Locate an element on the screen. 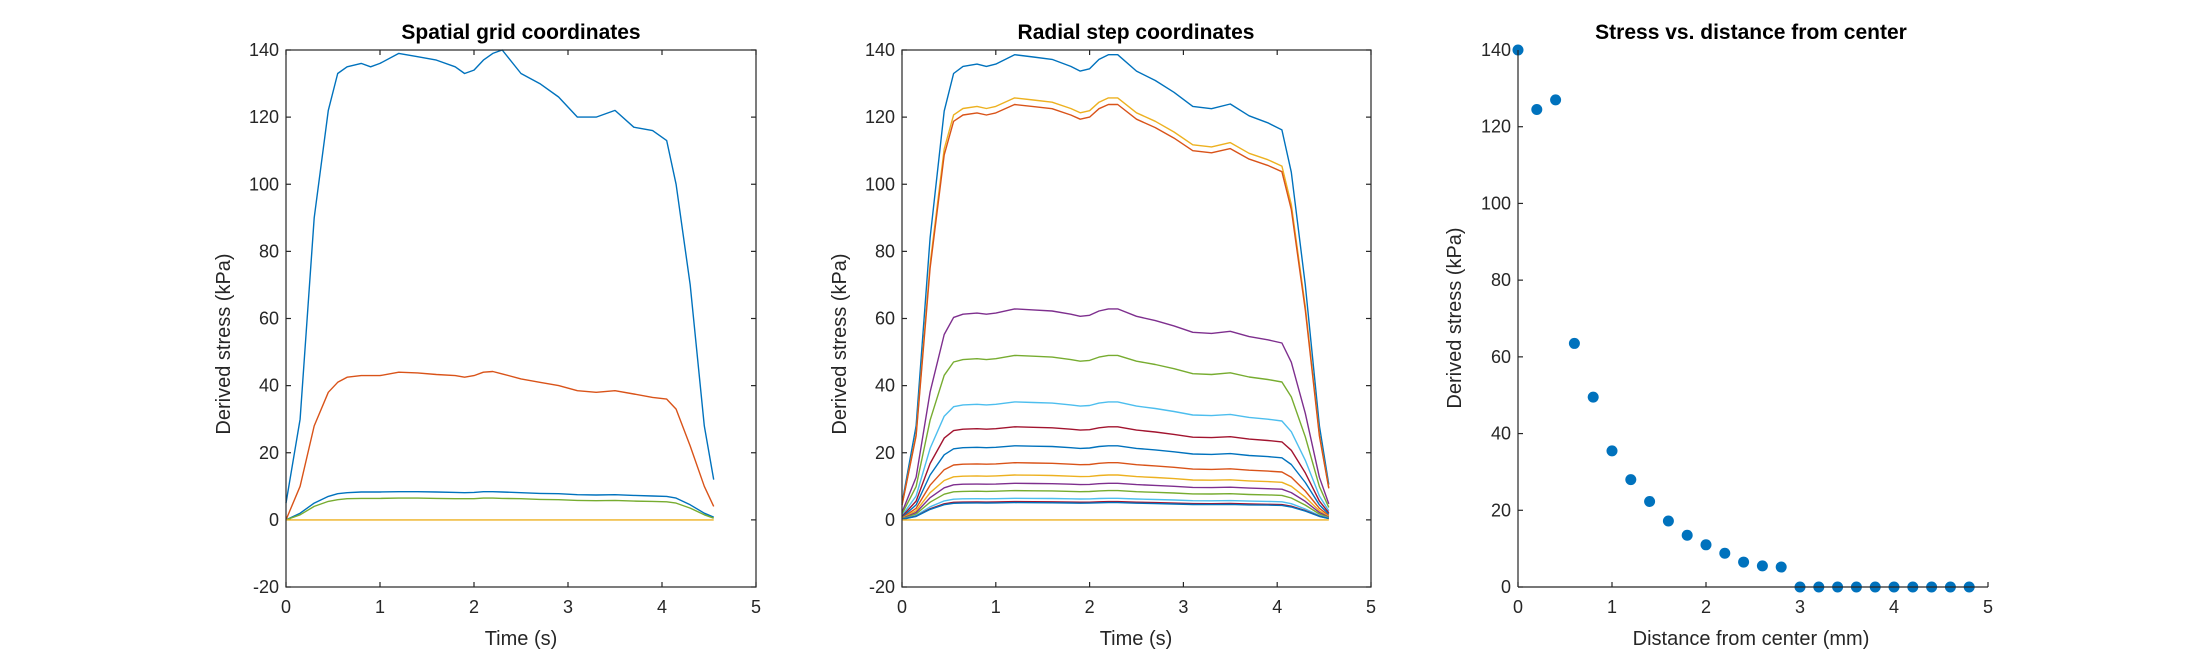 The width and height of the screenshot is (2191, 656). chart-title: Stress vs. distance from center is located at coordinates (1751, 32).